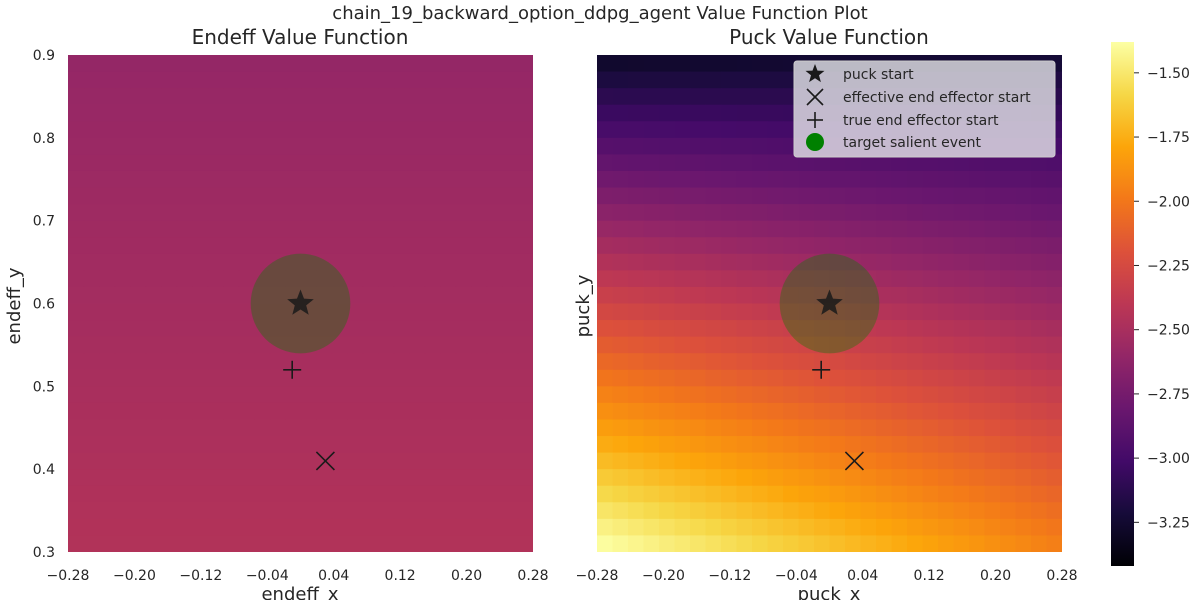 The height and width of the screenshot is (600, 1200). What do you see at coordinates (912, 143) in the screenshot?
I see `legend-entry-target-salient-event: target salient event` at bounding box center [912, 143].